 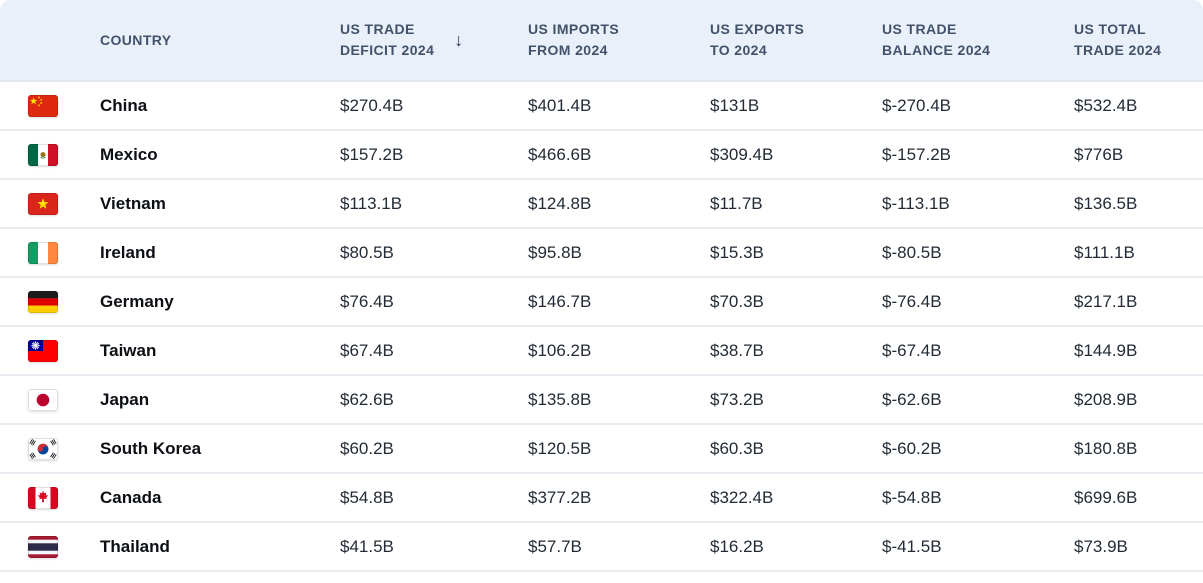 I want to click on deficit-value: $60.2B, so click(x=367, y=448).